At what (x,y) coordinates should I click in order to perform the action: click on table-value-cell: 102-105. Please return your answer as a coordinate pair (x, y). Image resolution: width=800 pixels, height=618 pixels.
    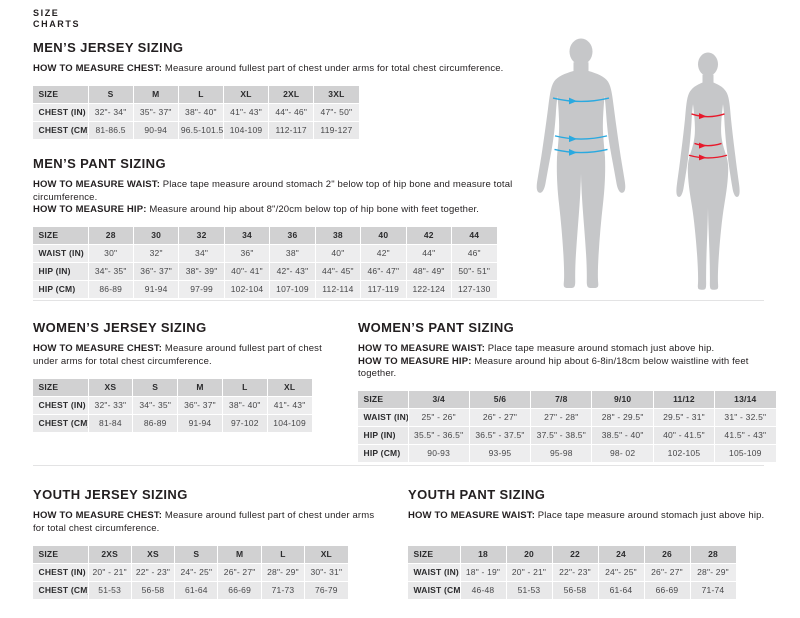
    Looking at the image, I should click on (684, 453).